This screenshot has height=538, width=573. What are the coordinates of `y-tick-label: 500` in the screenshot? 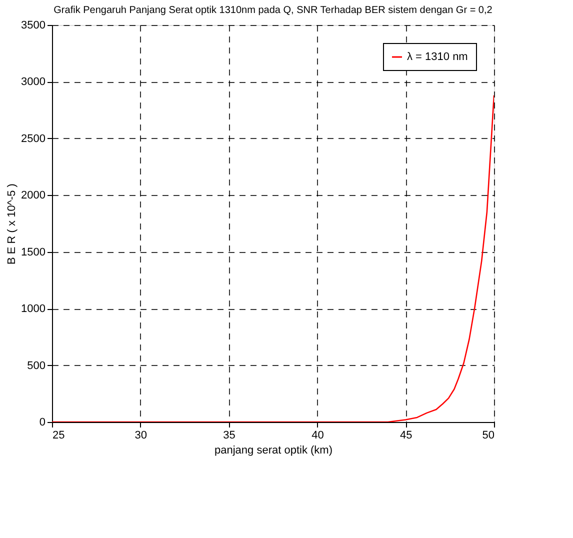 It's located at (36, 366).